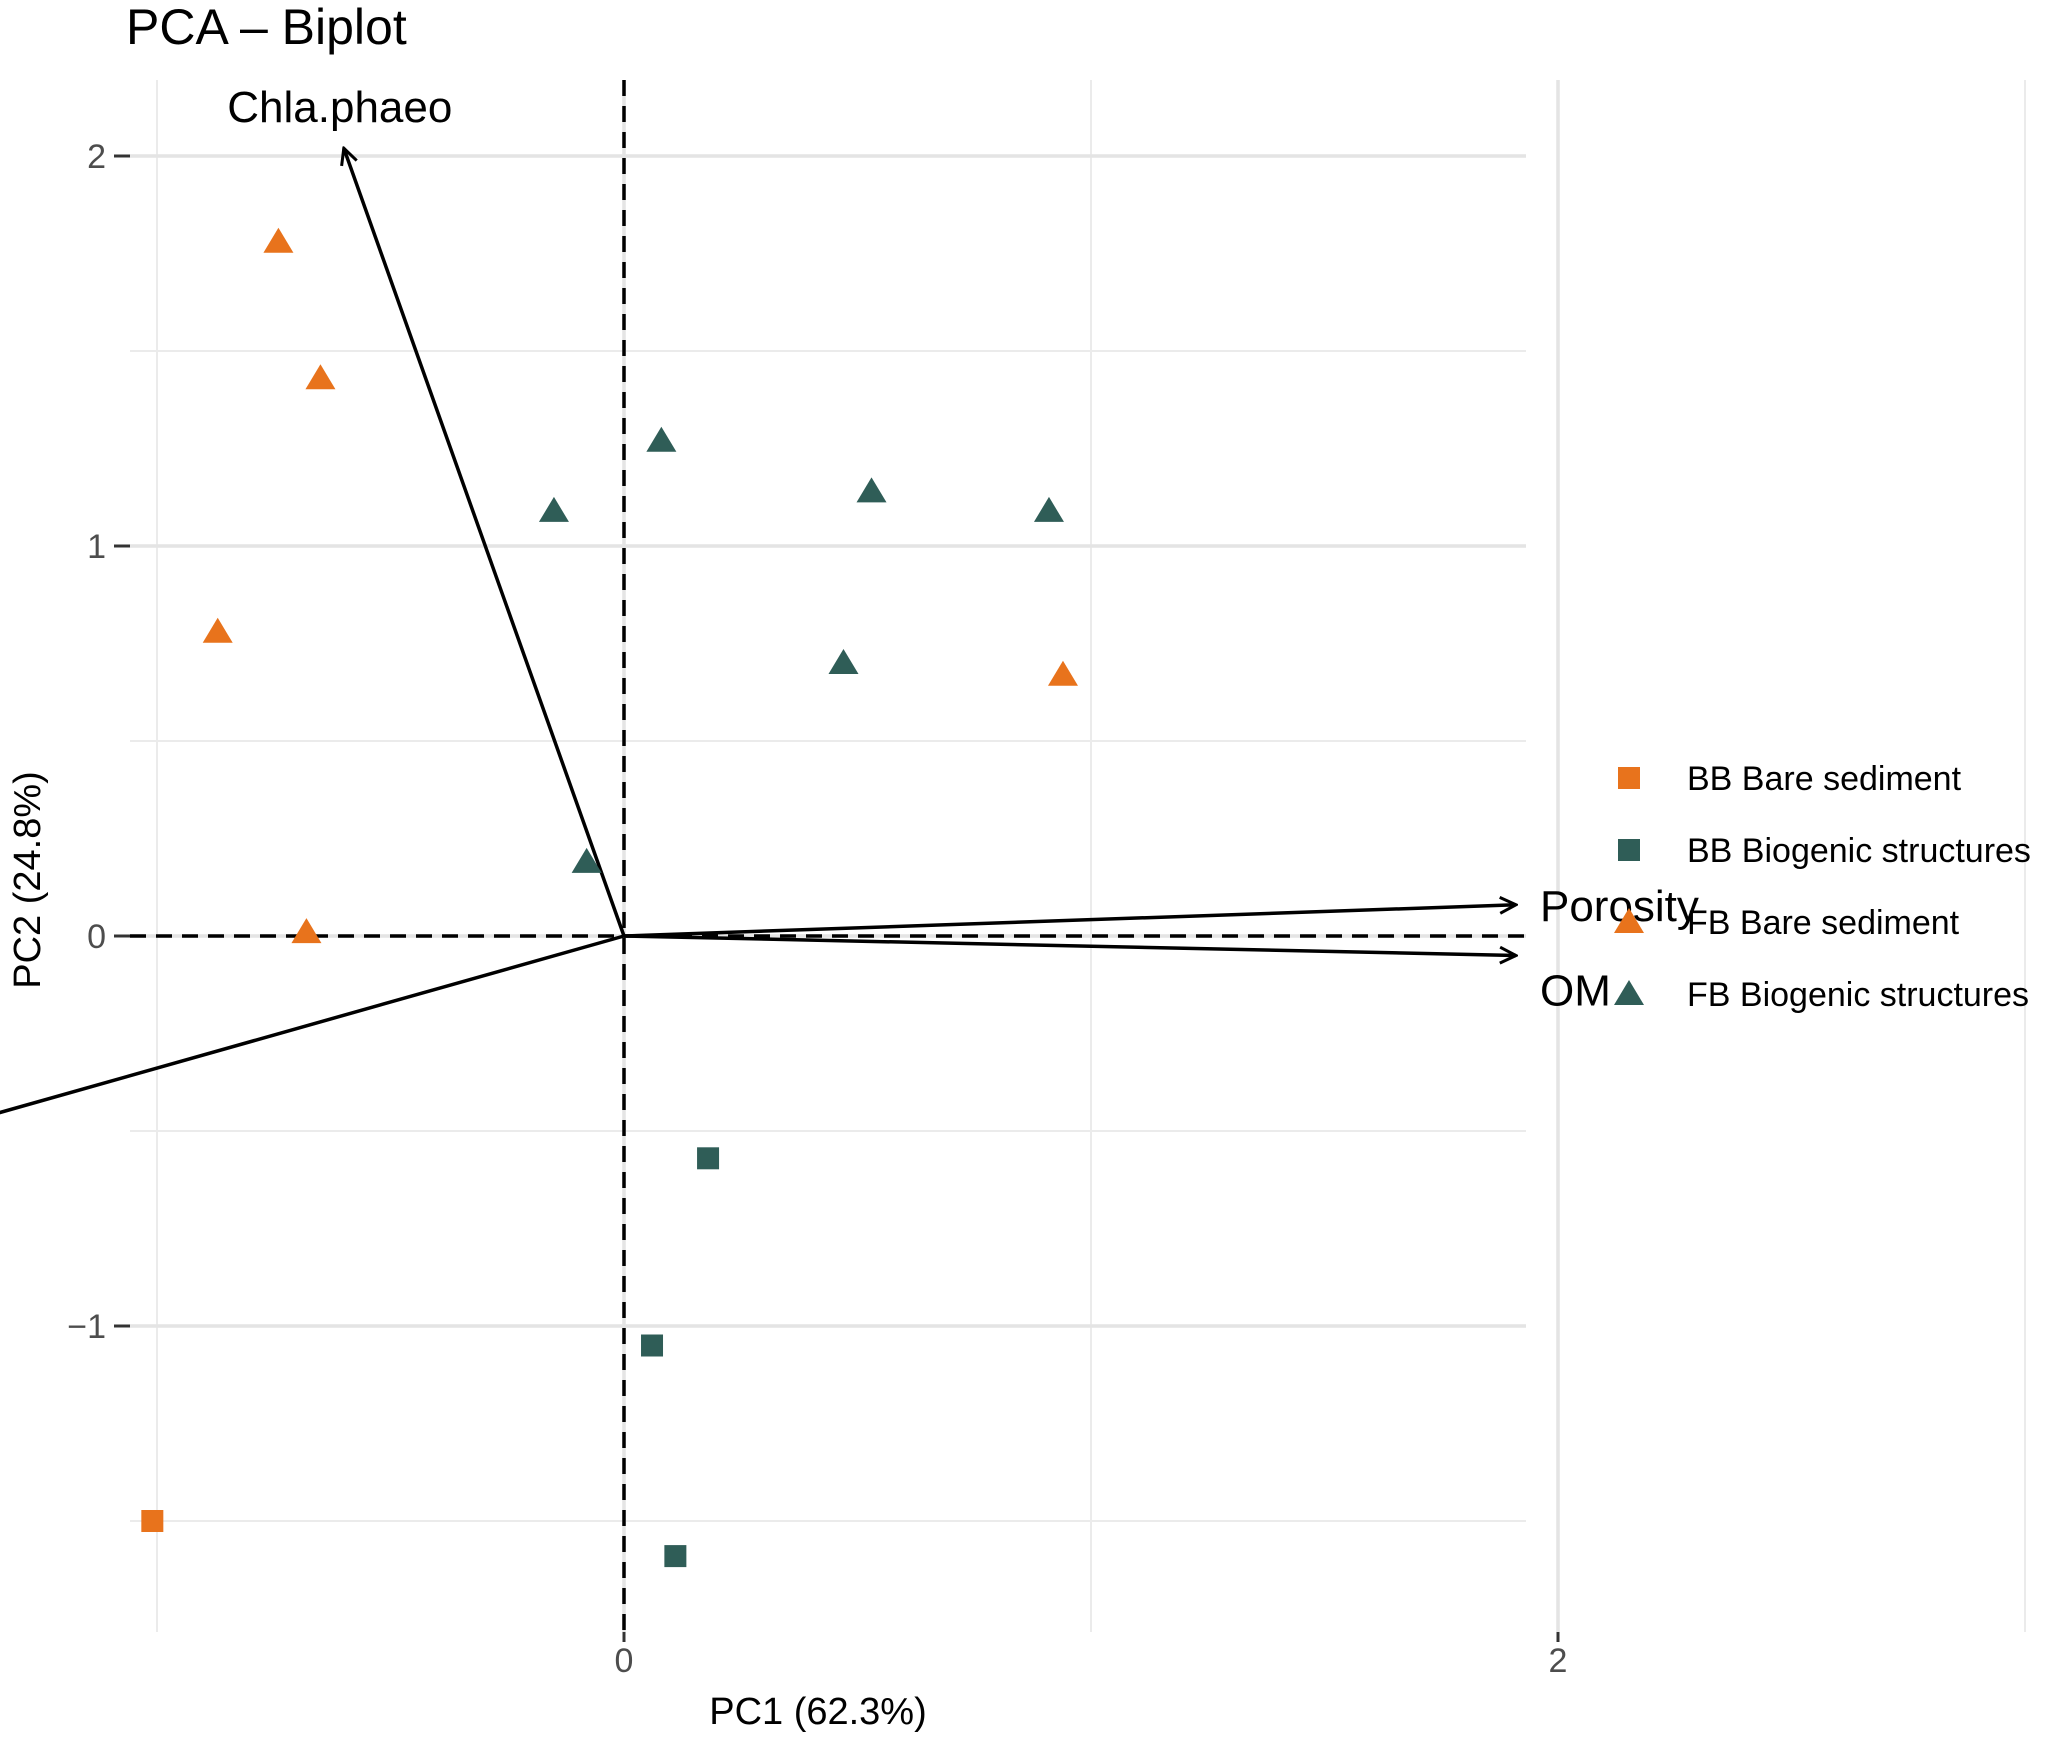 The image size is (2069, 1741). I want to click on legend-item: FB Bare sediment, so click(1787, 923).